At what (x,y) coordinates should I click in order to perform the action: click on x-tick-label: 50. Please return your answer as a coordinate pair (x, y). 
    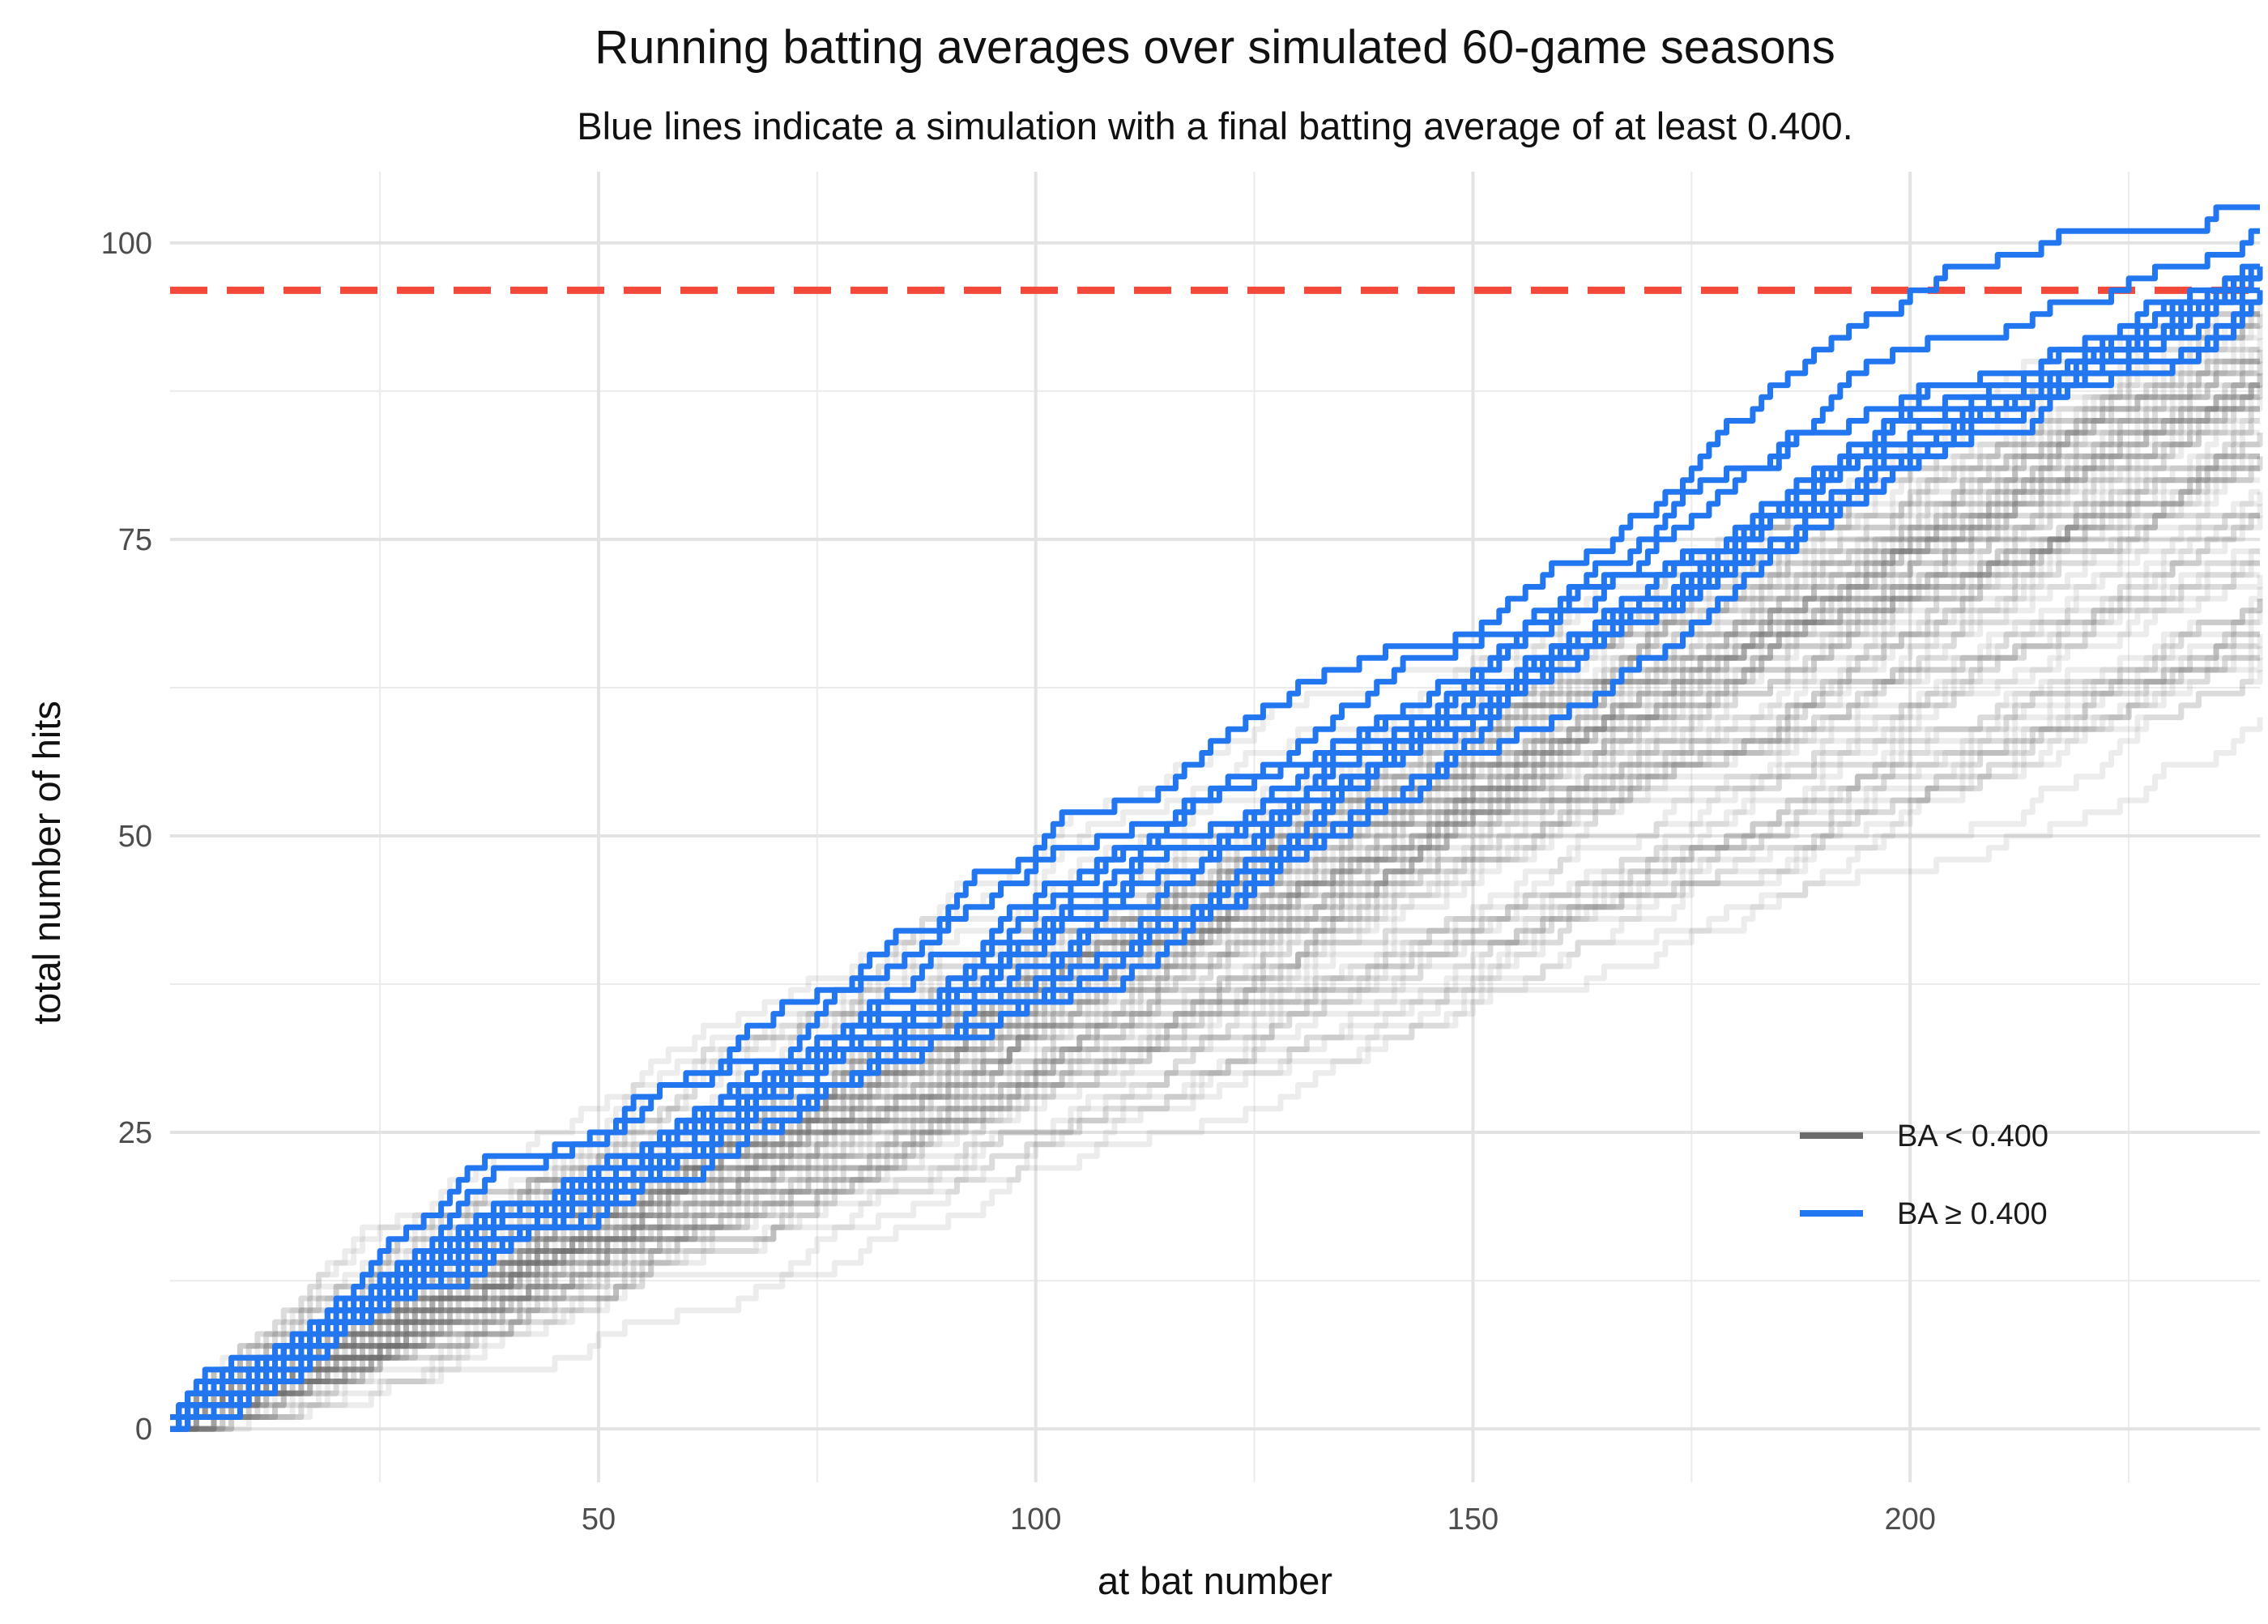
    Looking at the image, I should click on (599, 1520).